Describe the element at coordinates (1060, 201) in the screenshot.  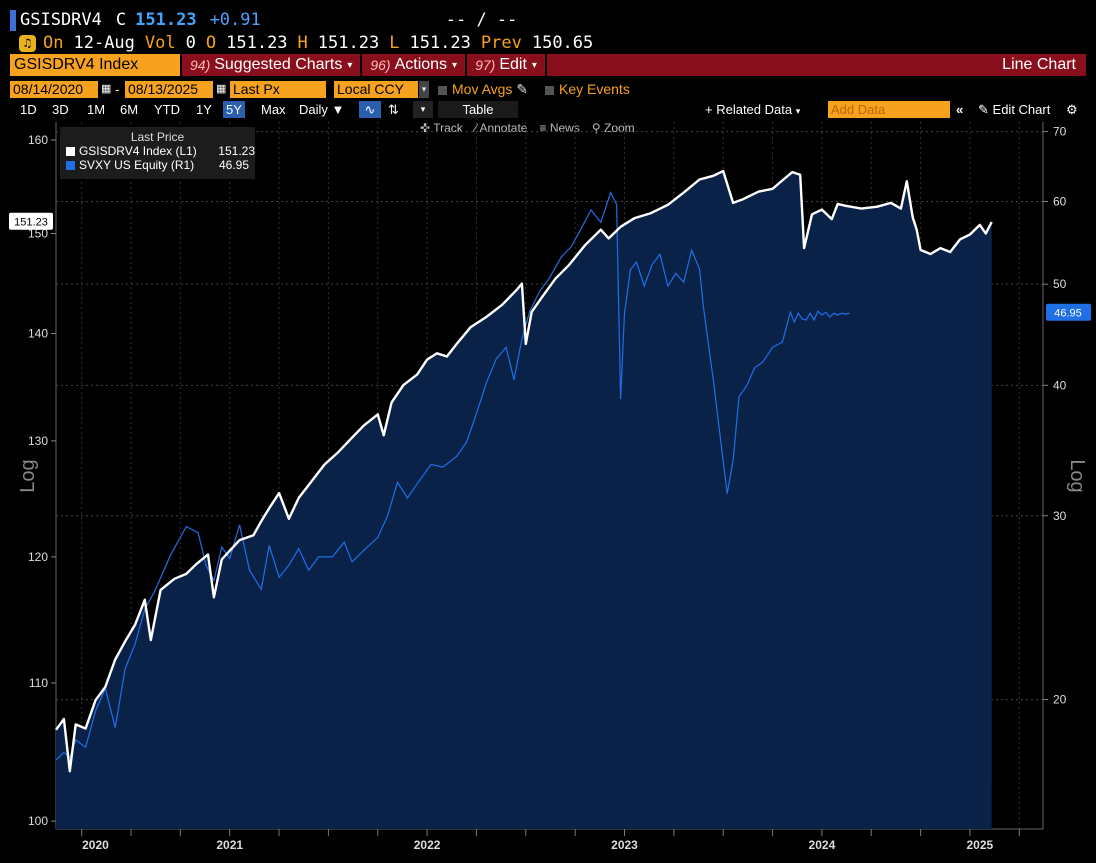
I see `right-axis-tick-label: 60` at that location.